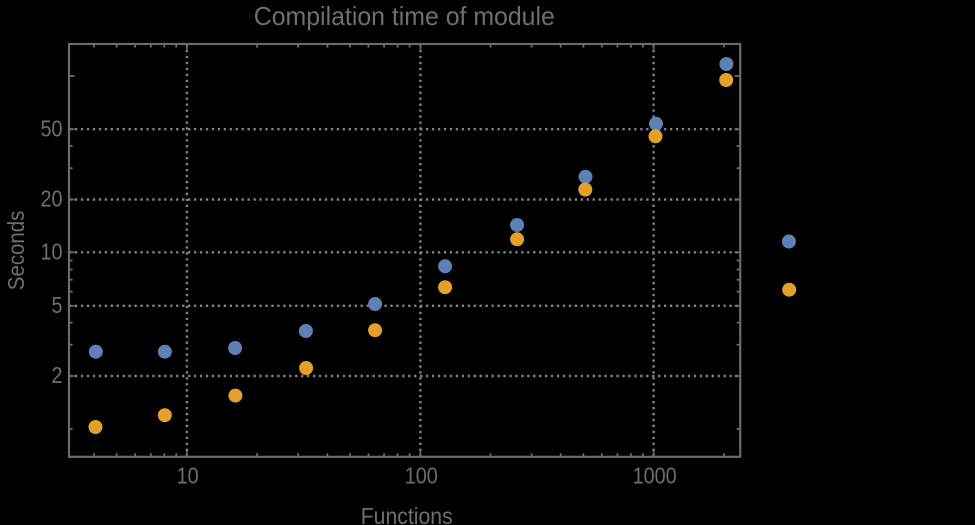 Image resolution: width=975 pixels, height=525 pixels. I want to click on svg-text: 1000, so click(655, 476).